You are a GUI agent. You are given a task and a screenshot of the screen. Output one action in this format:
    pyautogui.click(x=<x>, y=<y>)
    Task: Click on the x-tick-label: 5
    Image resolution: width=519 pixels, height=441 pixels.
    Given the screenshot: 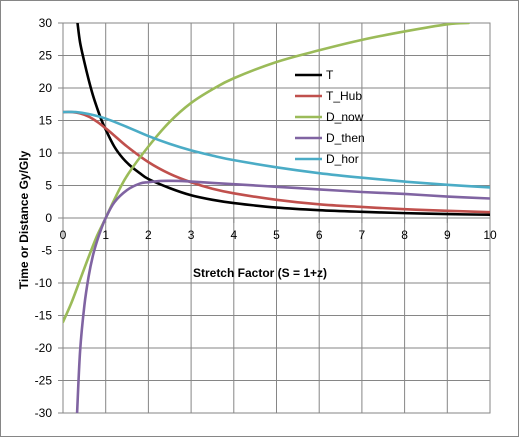 What is the action you would take?
    pyautogui.click(x=276, y=235)
    